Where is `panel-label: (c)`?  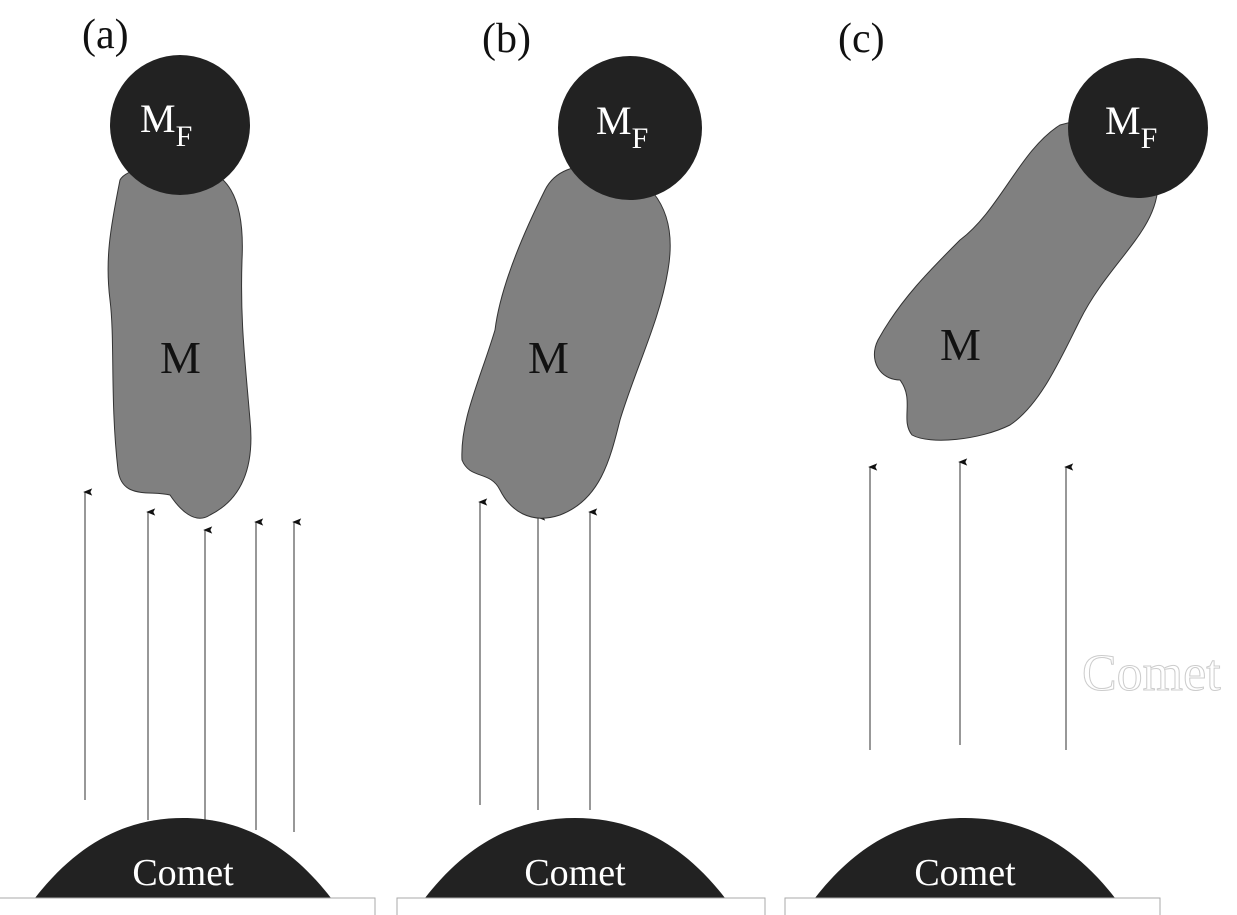 panel-label: (c) is located at coordinates (861, 39).